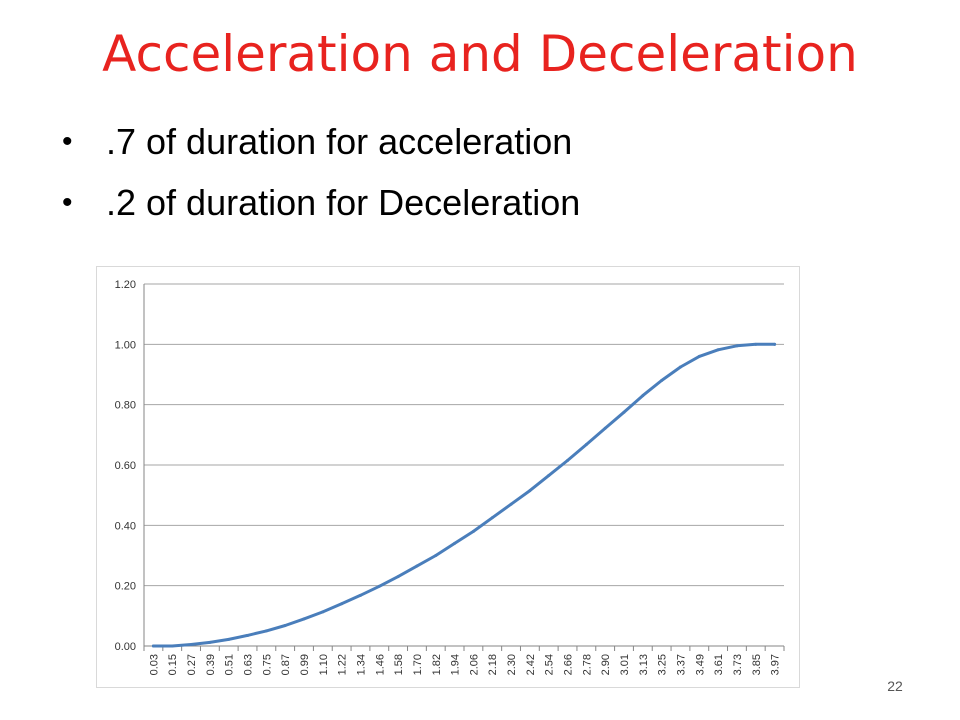 The width and height of the screenshot is (960, 720). What do you see at coordinates (249, 664) in the screenshot?
I see `x-tick-label: 0.63` at bounding box center [249, 664].